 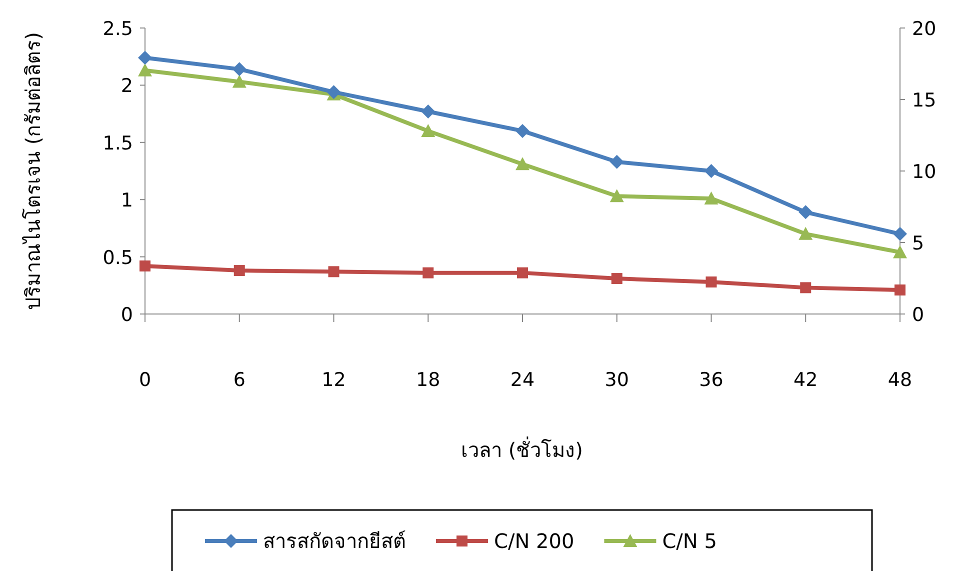 I want to click on y-tick-label: 2, so click(x=126, y=86).